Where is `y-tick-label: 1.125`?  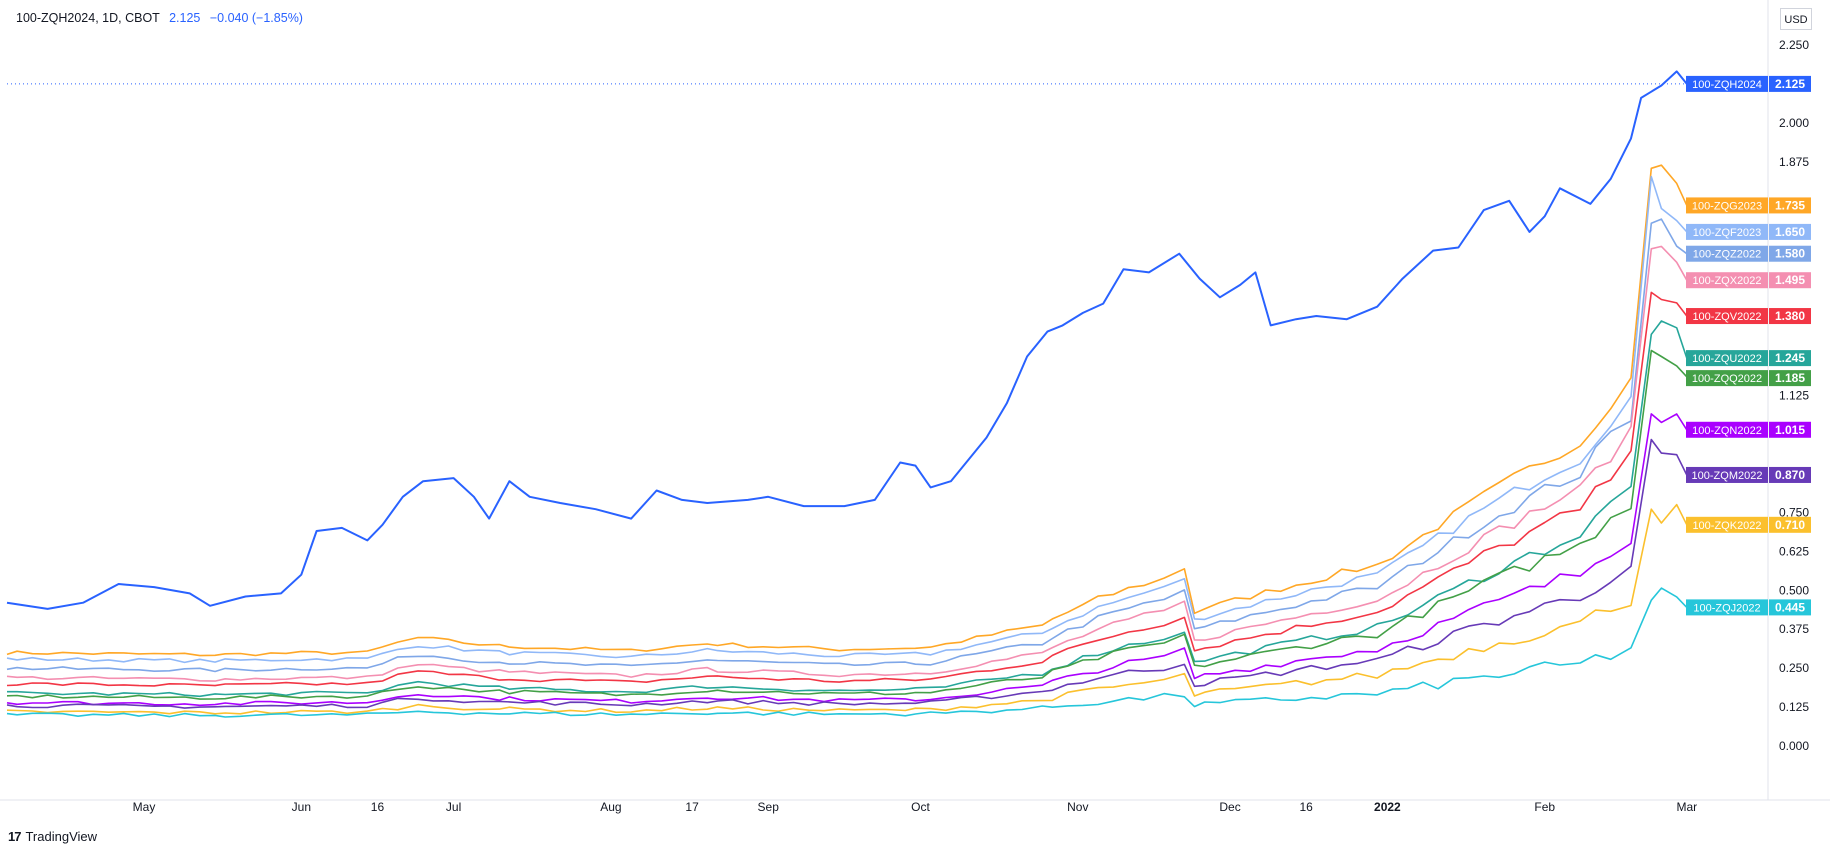 y-tick-label: 1.125 is located at coordinates (1794, 396).